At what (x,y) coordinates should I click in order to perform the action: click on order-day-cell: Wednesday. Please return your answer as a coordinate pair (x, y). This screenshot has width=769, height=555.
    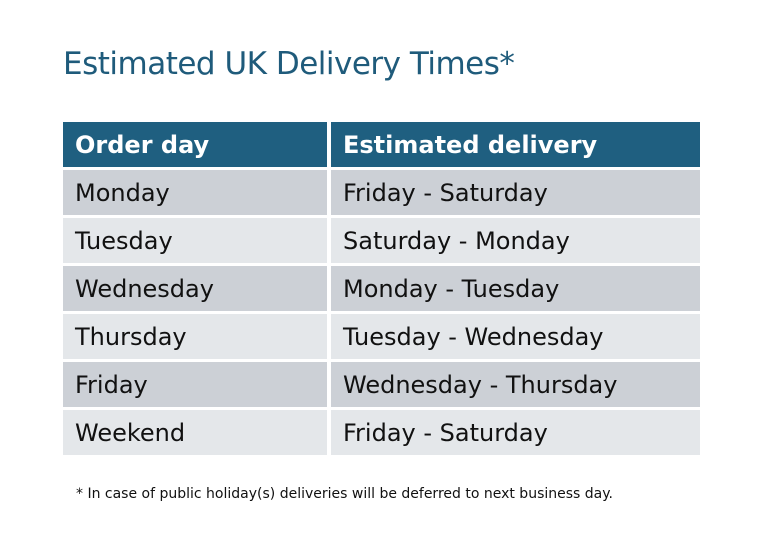
    Looking at the image, I should click on (195, 288).